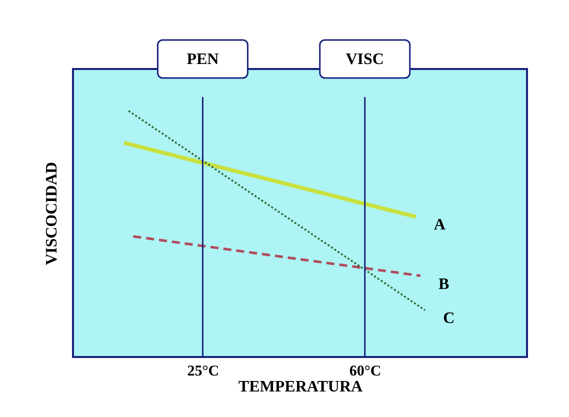 The height and width of the screenshot is (417, 569). I want to click on ref-line-label: VISC, so click(365, 59).